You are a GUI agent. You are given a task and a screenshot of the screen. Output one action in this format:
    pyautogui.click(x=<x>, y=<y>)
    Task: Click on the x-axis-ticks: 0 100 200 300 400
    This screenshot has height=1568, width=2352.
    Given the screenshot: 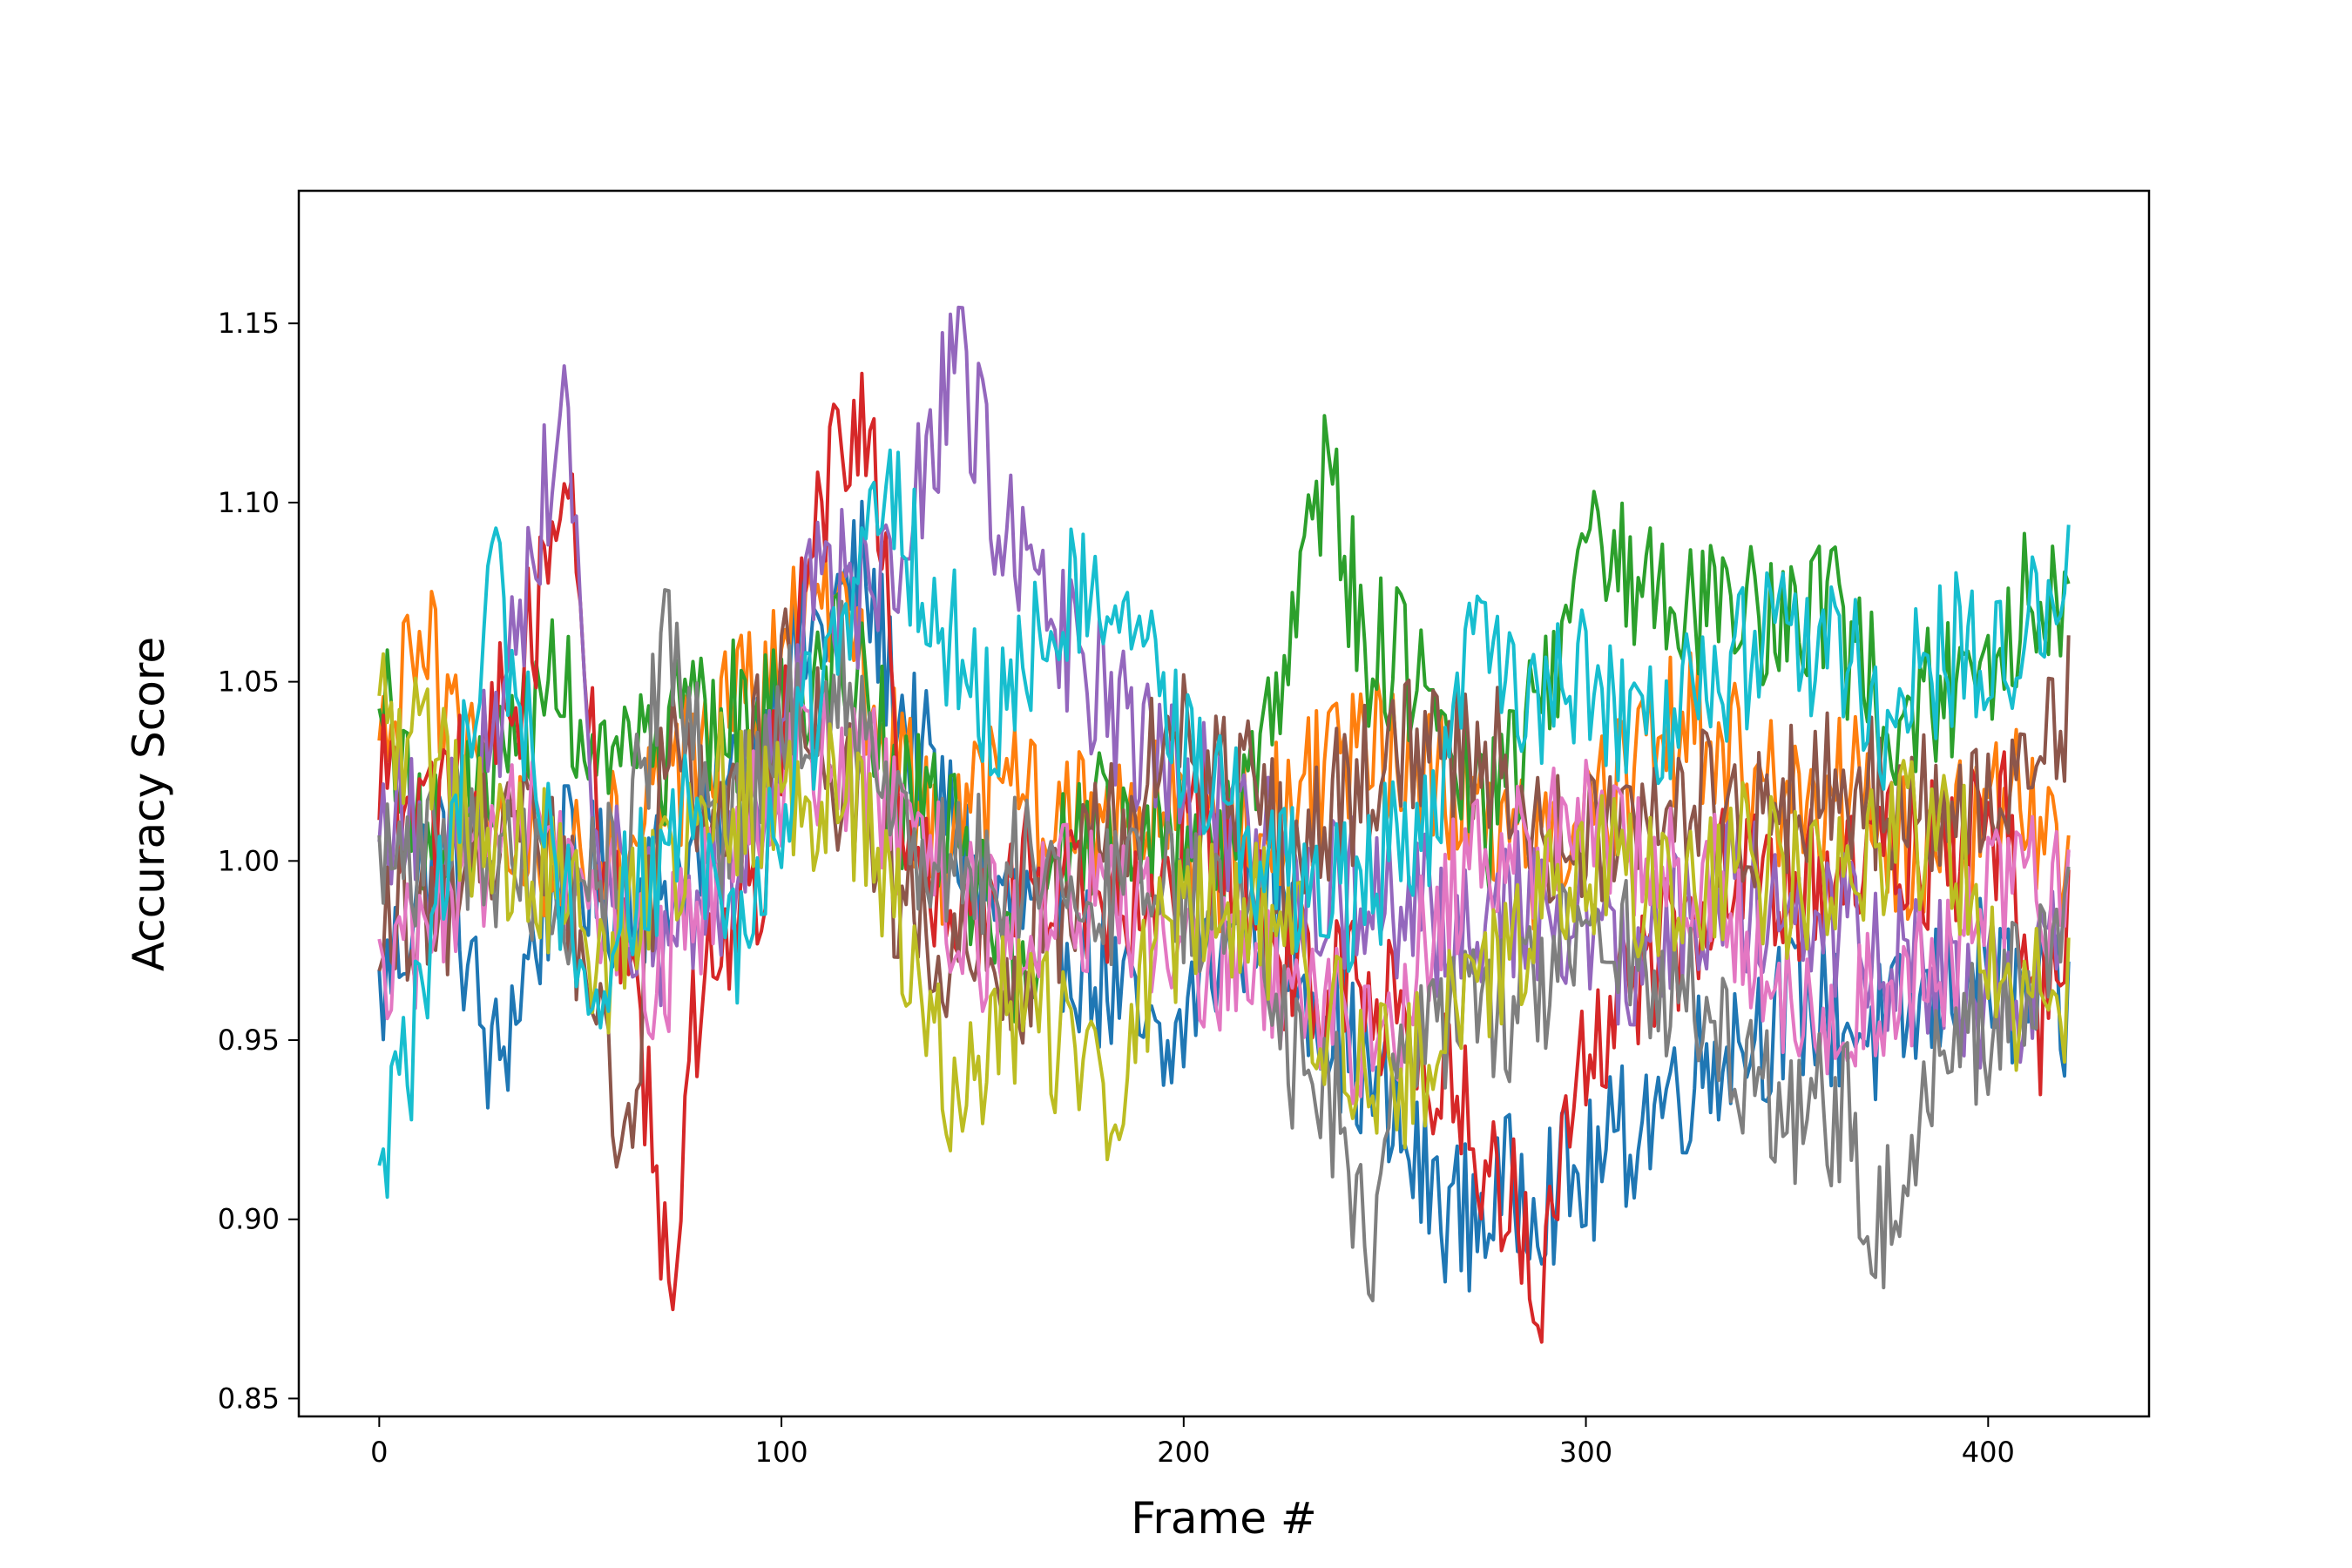 What is the action you would take?
    pyautogui.click(x=1192, y=1442)
    